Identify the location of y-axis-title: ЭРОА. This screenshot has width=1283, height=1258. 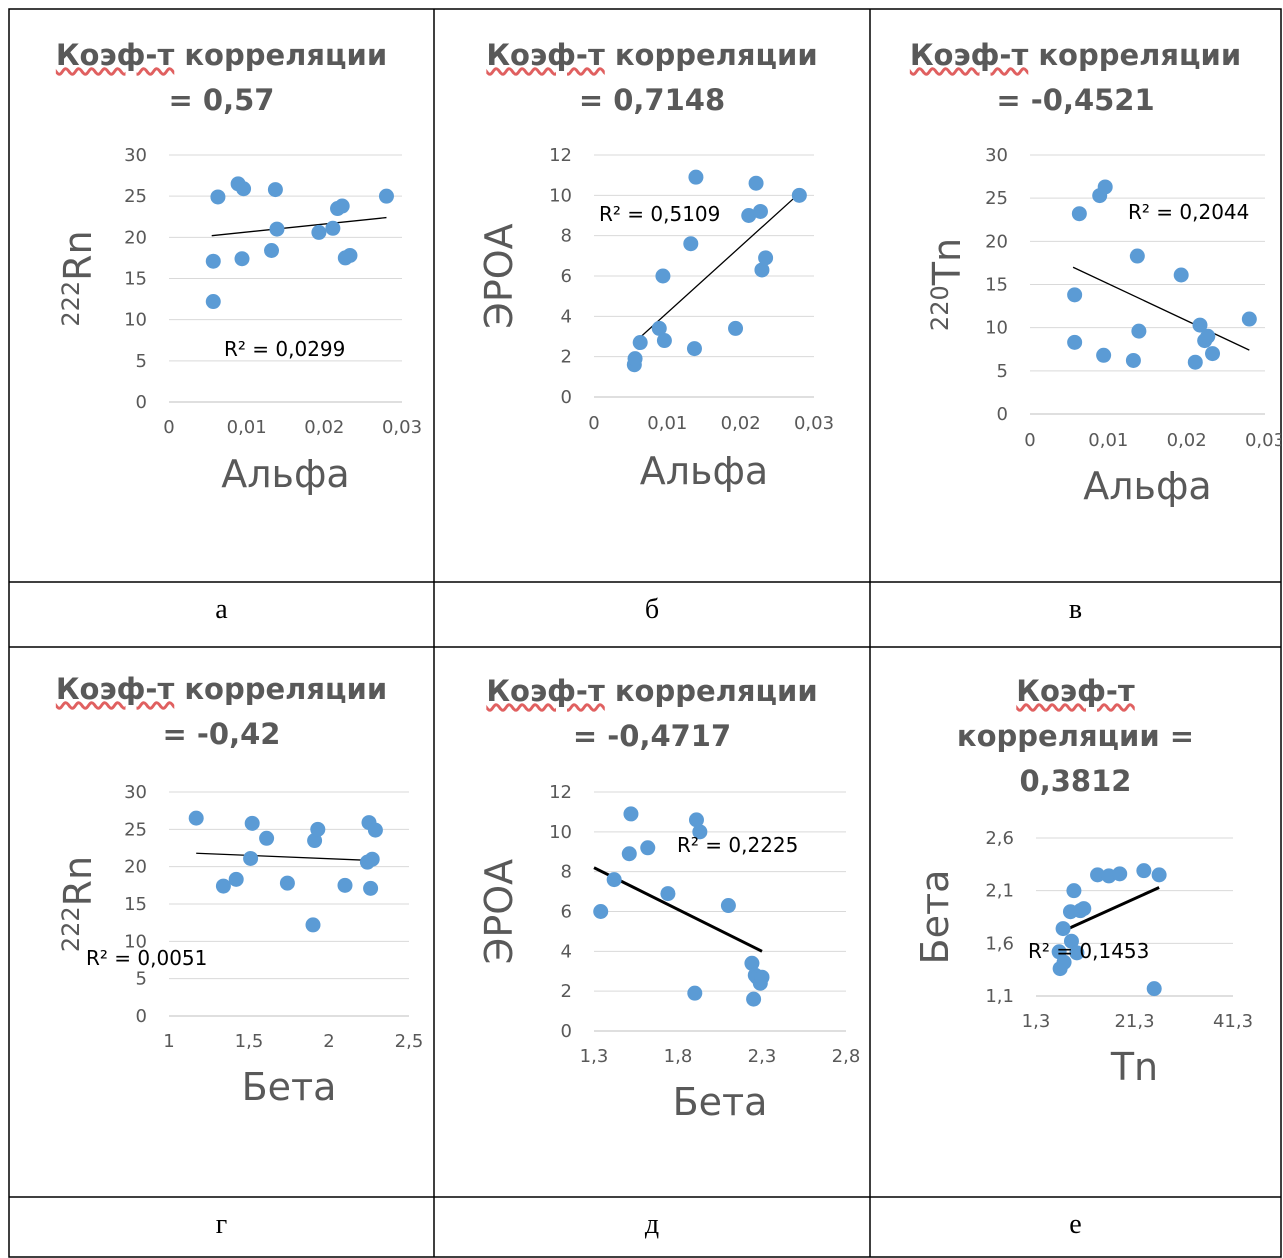
(499, 275).